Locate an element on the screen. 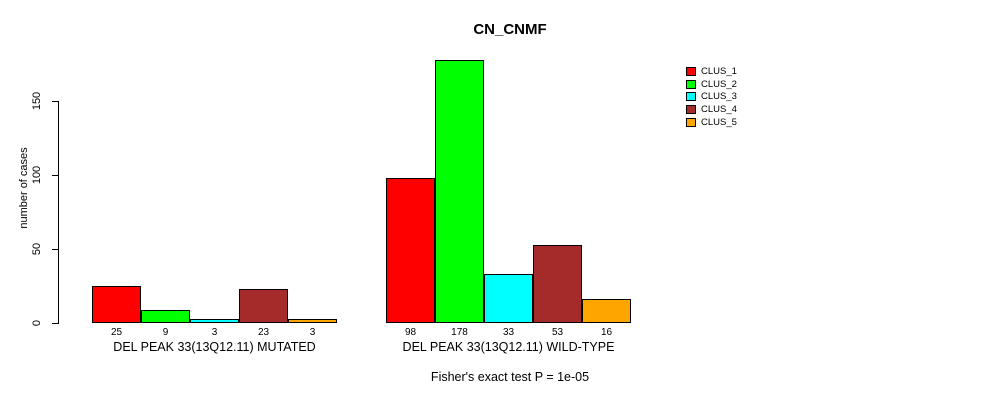 The height and width of the screenshot is (400, 990). legend-label: CLUS_1 is located at coordinates (719, 71).